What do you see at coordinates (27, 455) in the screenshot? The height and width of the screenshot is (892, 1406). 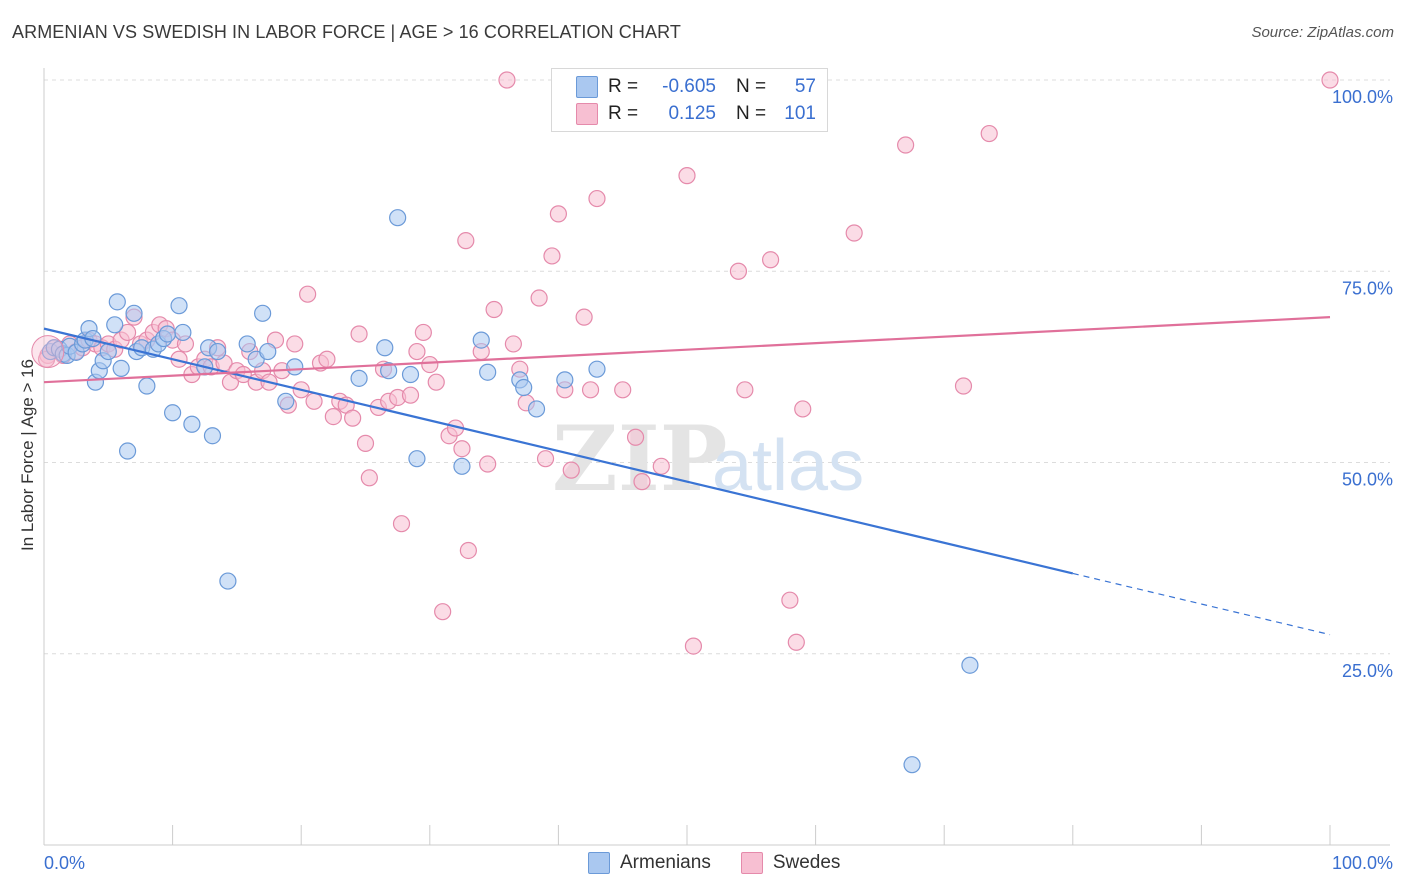 I see `y-axis-title: In Labor Force | Age > 16` at bounding box center [27, 455].